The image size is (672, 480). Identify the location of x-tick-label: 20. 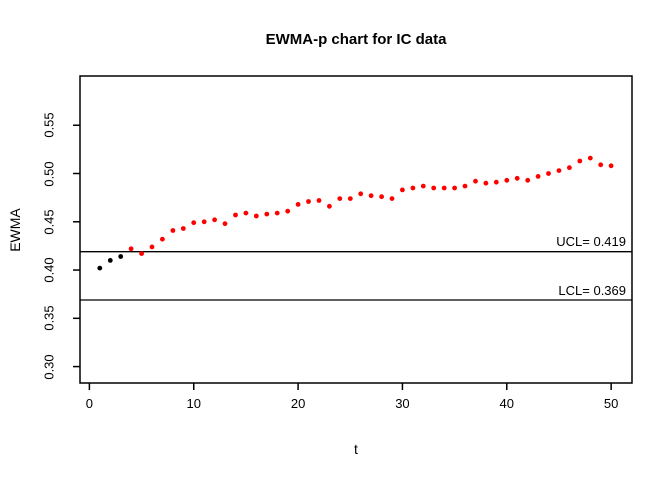
(298, 403).